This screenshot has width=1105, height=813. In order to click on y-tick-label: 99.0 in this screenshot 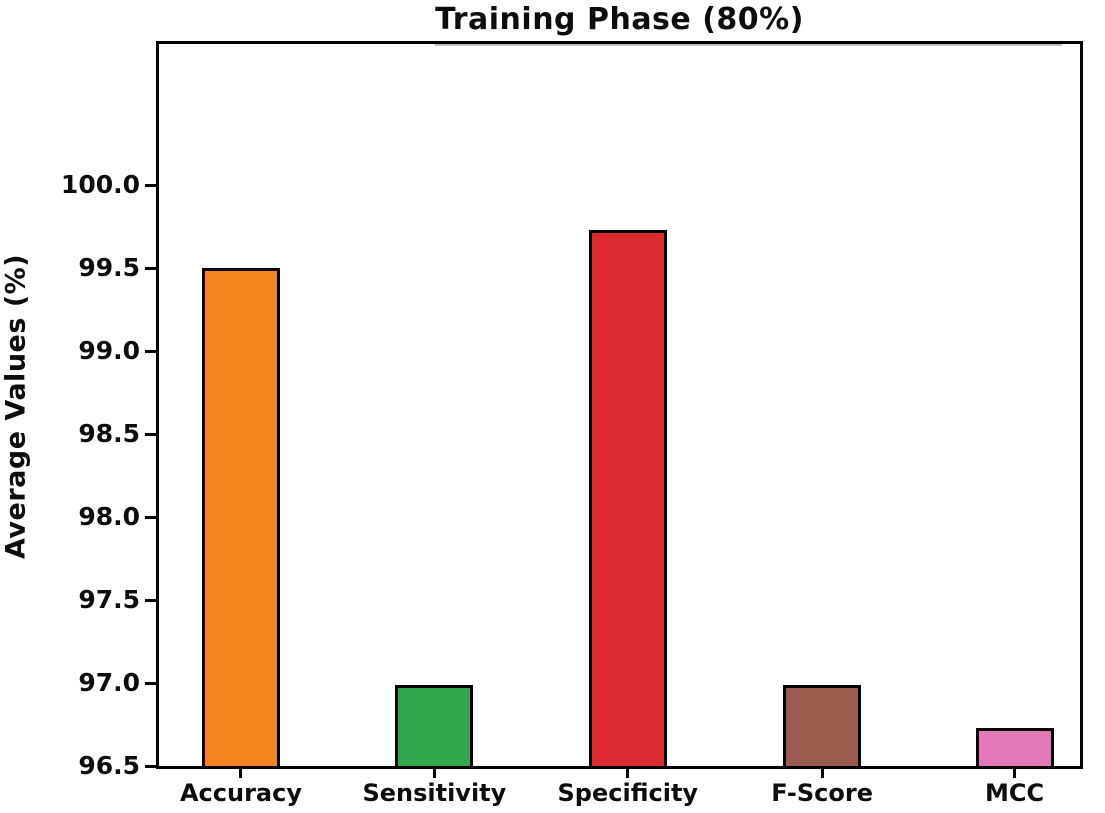, I will do `click(109, 351)`.